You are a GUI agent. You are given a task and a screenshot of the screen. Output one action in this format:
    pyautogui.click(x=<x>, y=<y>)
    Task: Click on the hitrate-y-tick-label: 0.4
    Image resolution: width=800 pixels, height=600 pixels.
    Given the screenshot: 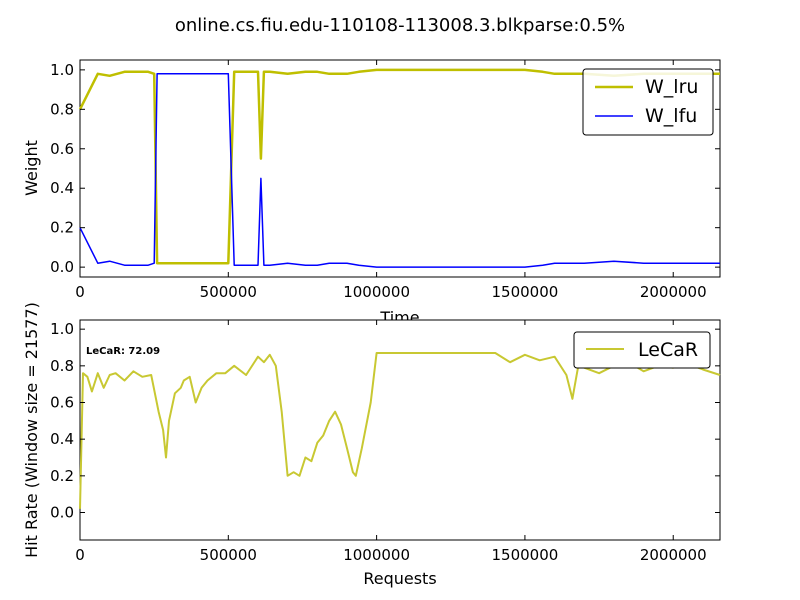 What is the action you would take?
    pyautogui.click(x=62, y=439)
    